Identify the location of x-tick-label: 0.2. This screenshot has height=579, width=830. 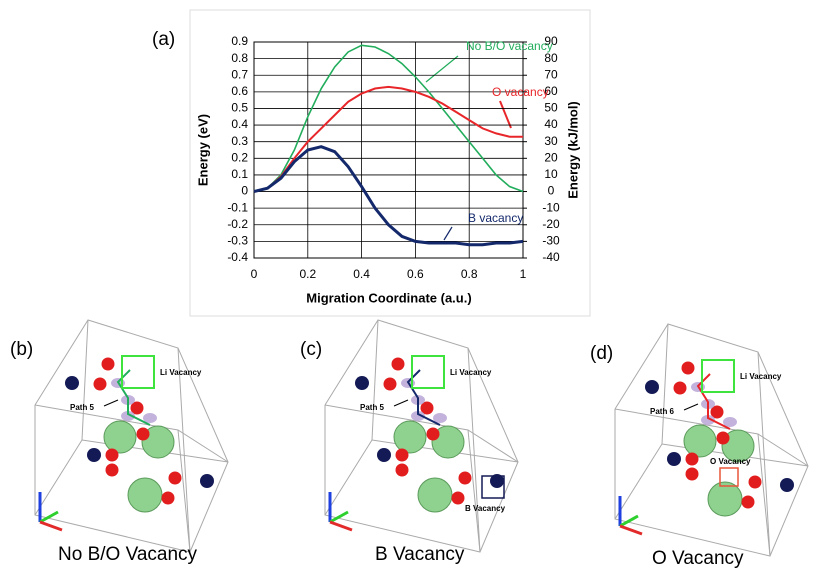
(307, 274).